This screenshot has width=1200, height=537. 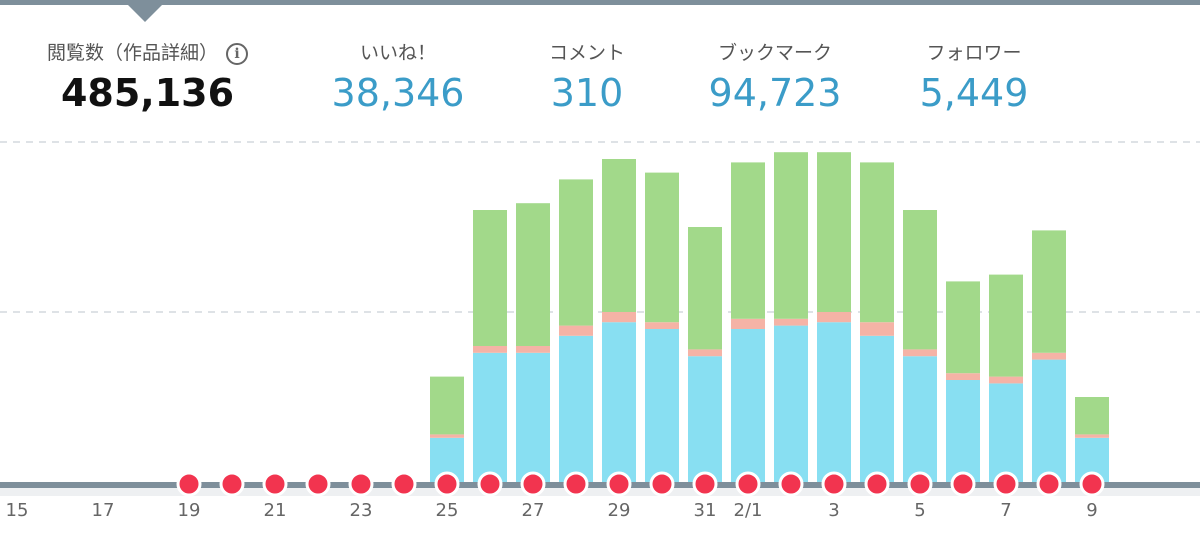 I want to click on stat-likes-value: 38,346, so click(x=398, y=93).